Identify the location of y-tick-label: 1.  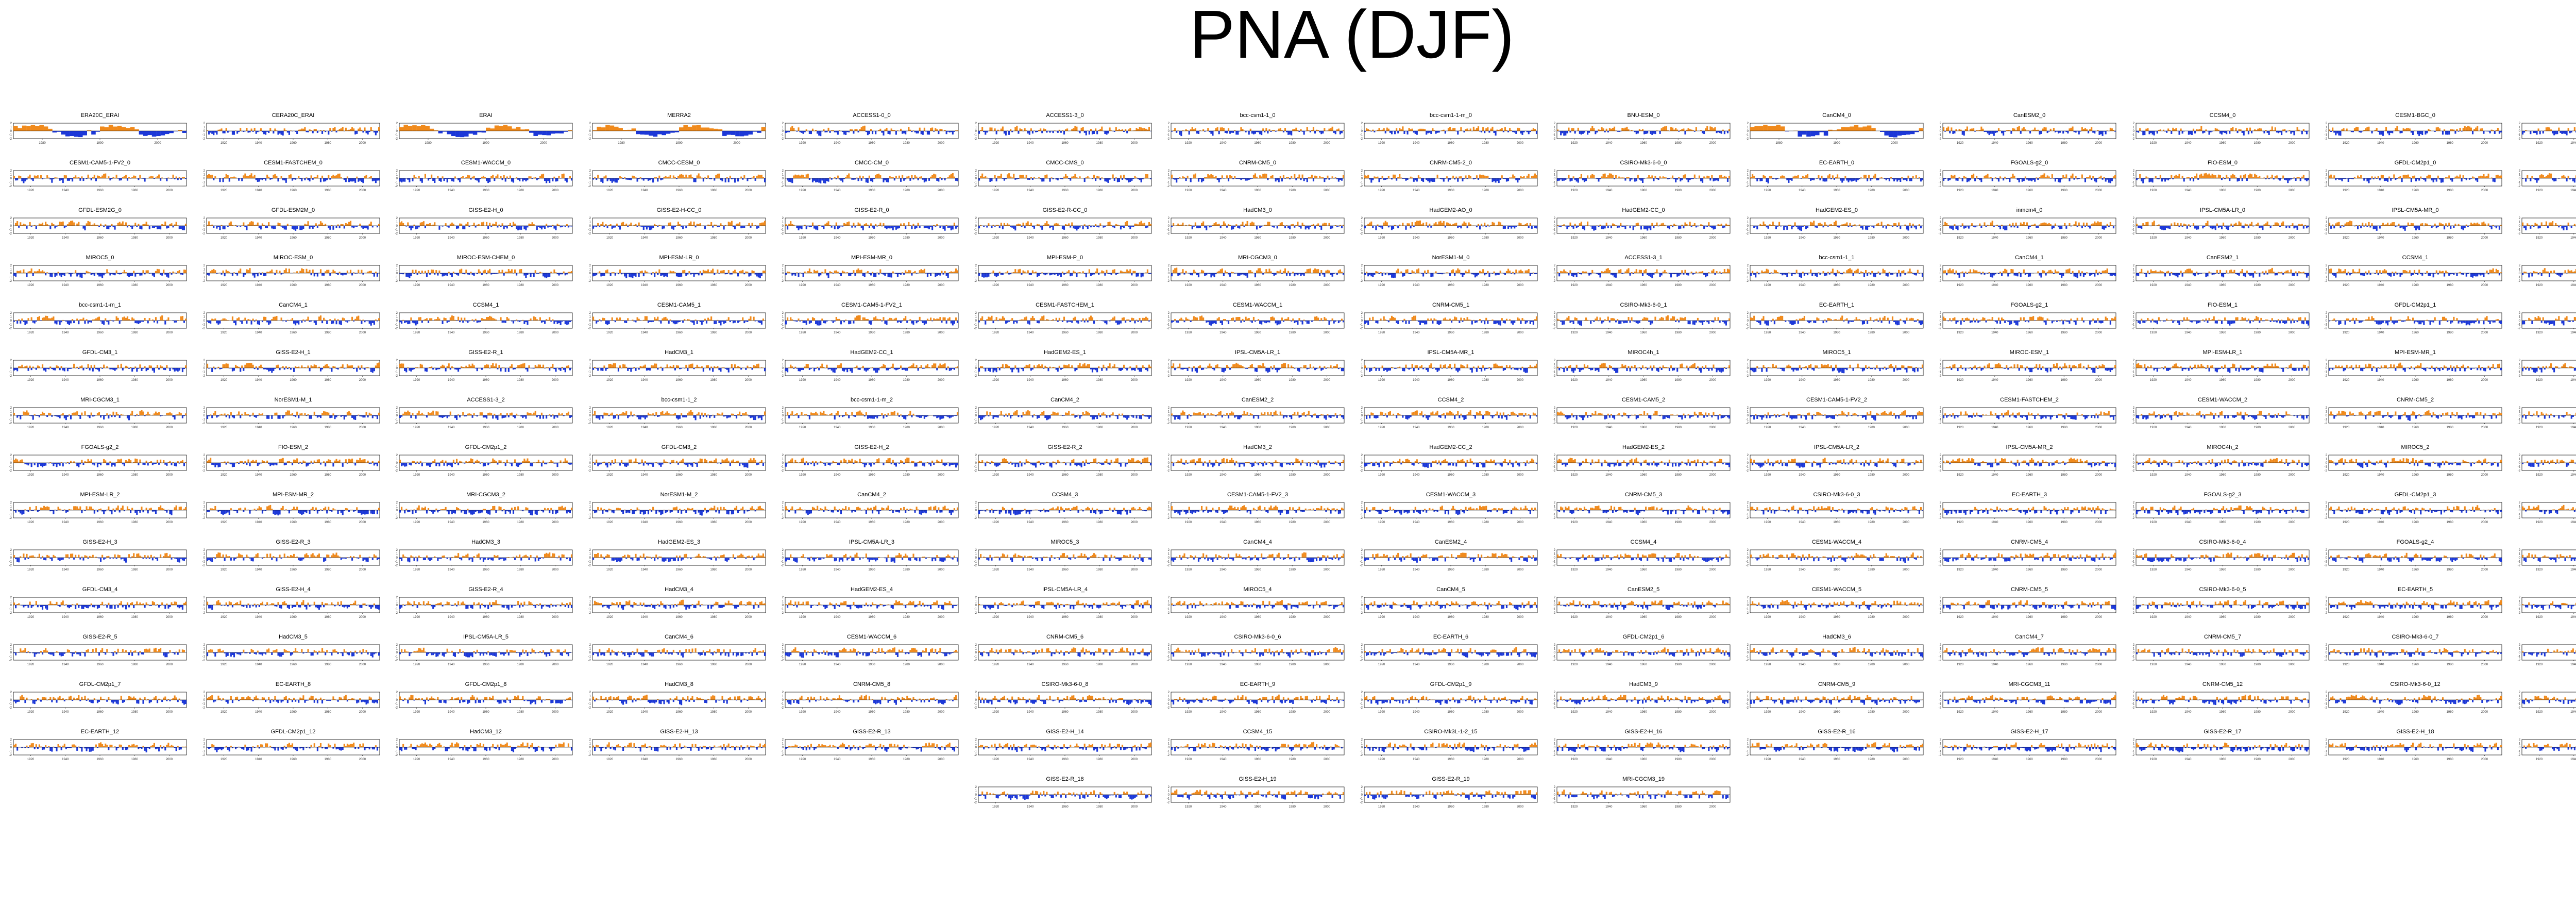
(976, 222).